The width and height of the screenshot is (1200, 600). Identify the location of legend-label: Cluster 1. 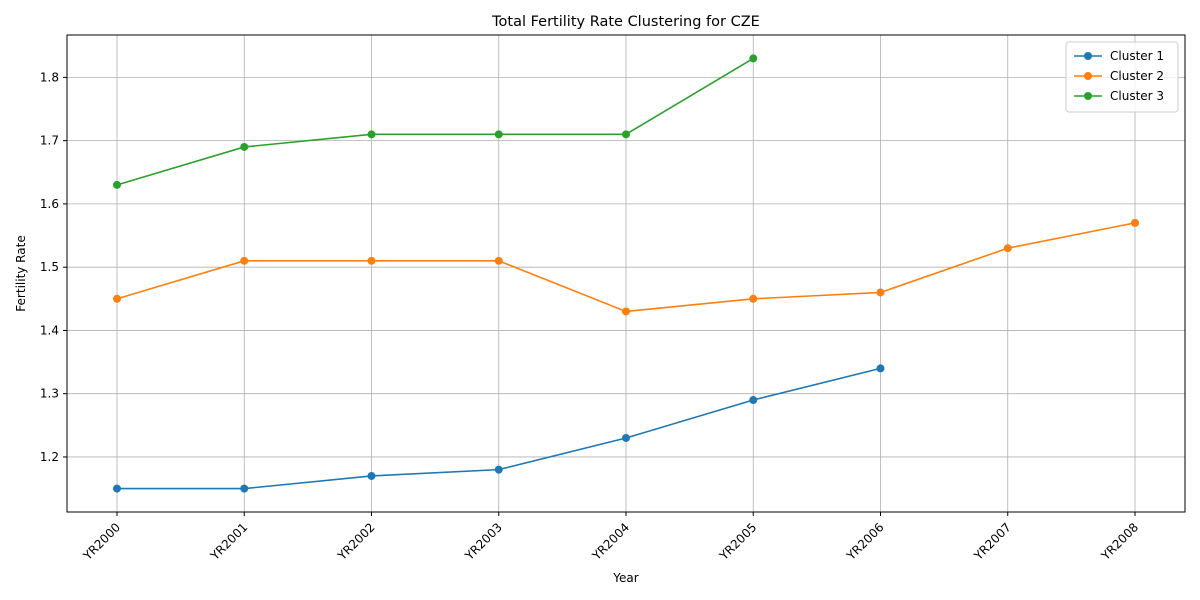
(1137, 56).